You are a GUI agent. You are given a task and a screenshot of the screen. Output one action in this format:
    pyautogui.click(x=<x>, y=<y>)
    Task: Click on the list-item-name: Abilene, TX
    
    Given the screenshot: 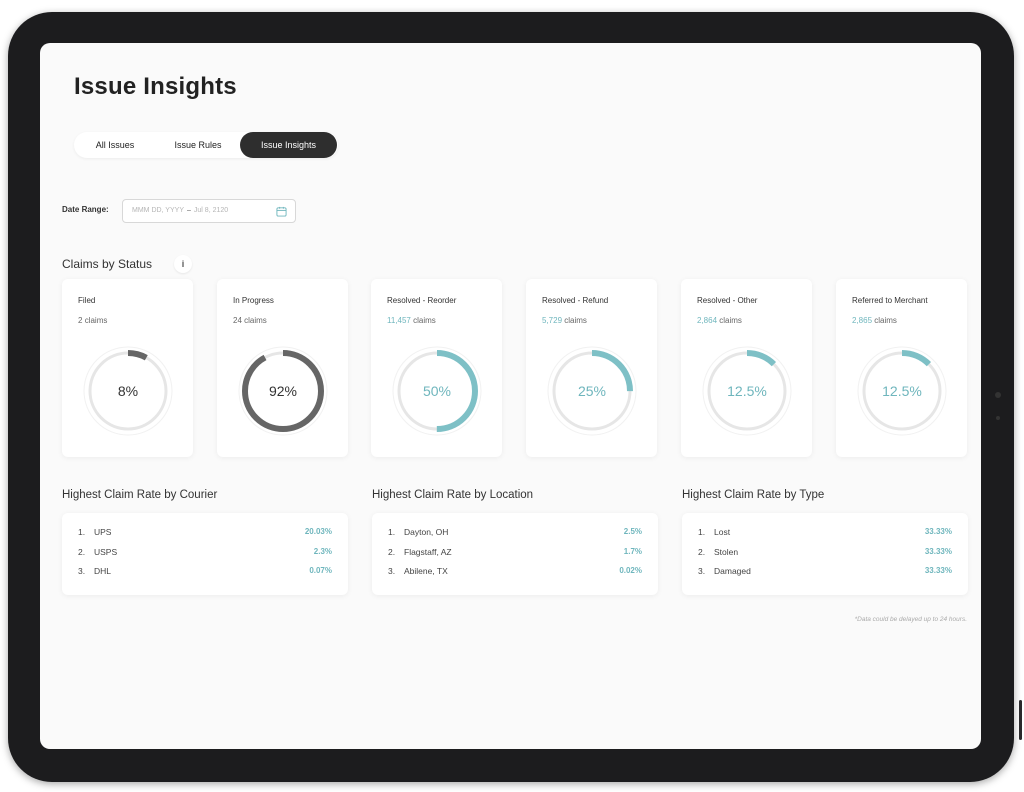 What is the action you would take?
    pyautogui.click(x=426, y=571)
    